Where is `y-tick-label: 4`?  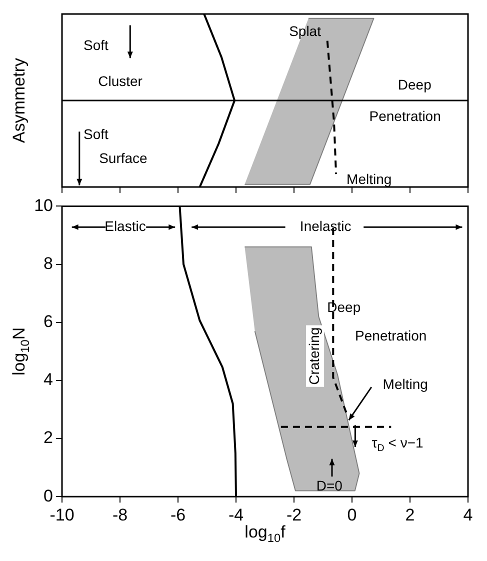
y-tick-label: 4 is located at coordinates (48, 380).